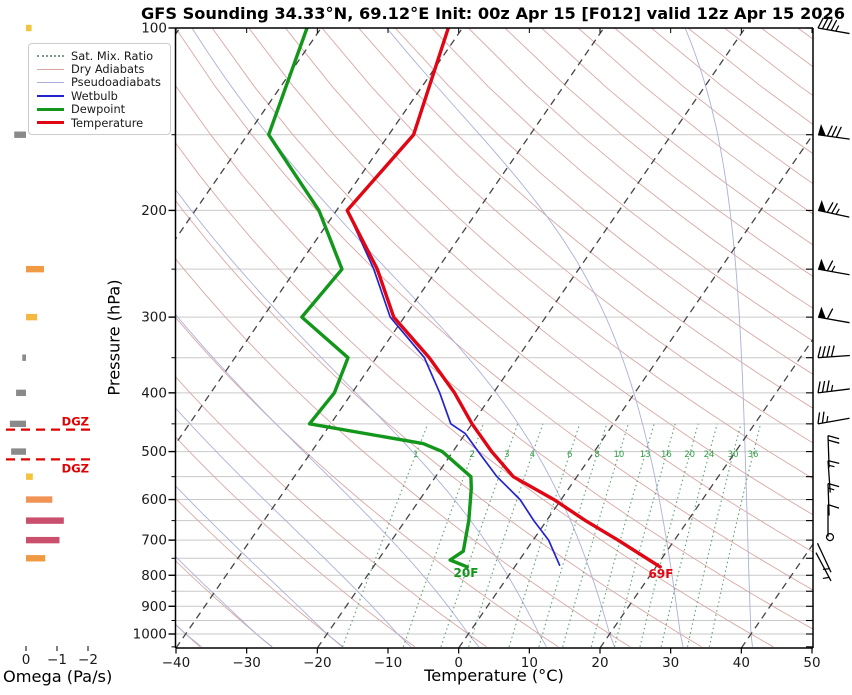  Describe the element at coordinates (709, 455) in the screenshot. I see `mixing-ratio-label: 24` at that location.